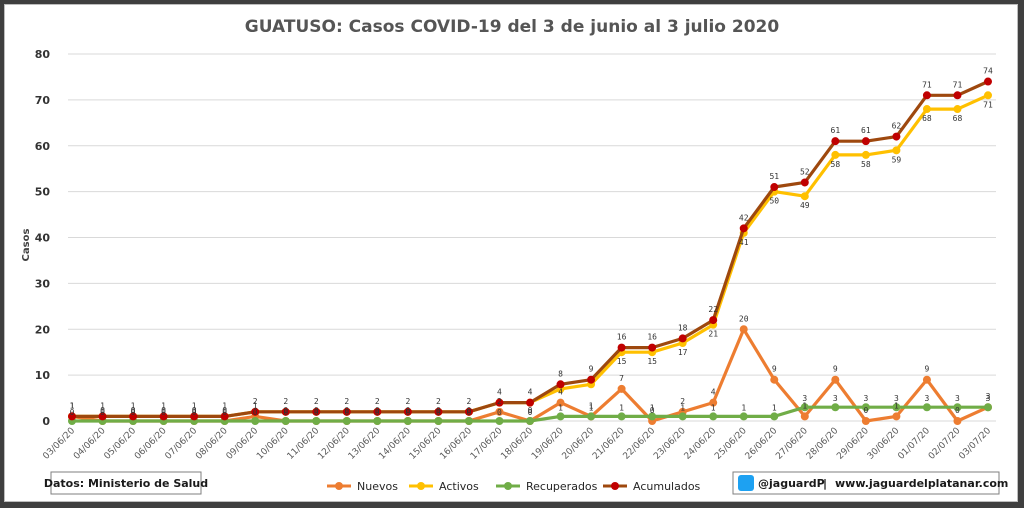  I want to click on x-tick-label: 08/06/20, so click(212, 444).